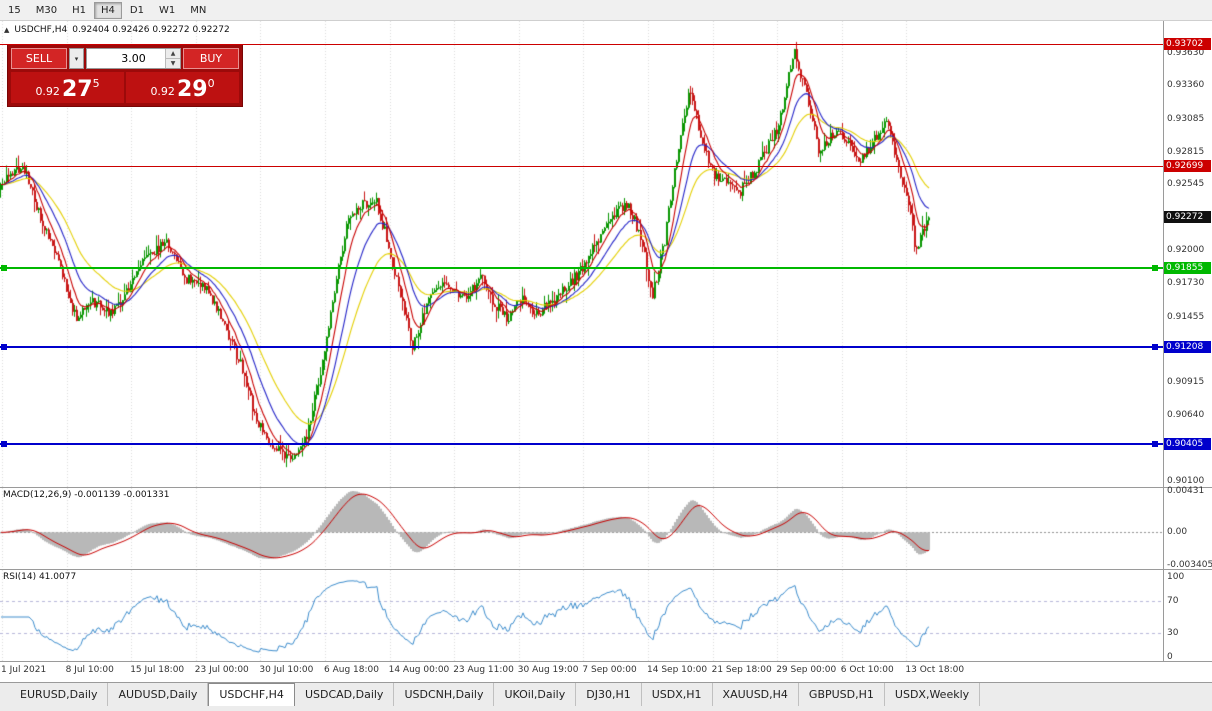 Image resolution: width=1212 pixels, height=711 pixels. I want to click on current-price-tag: 0.92272, so click(1187, 217).